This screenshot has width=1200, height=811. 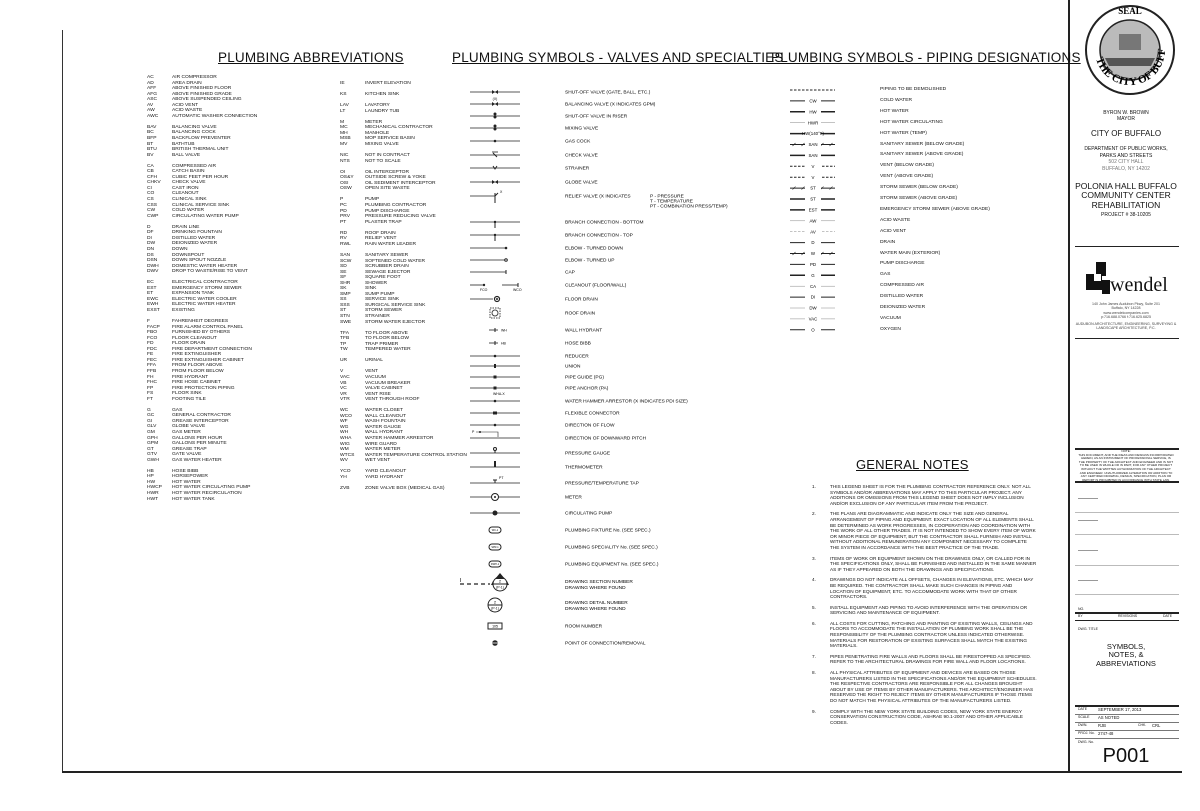 What do you see at coordinates (343, 389) in the screenshot?
I see `abbreviation-code: VC` at bounding box center [343, 389].